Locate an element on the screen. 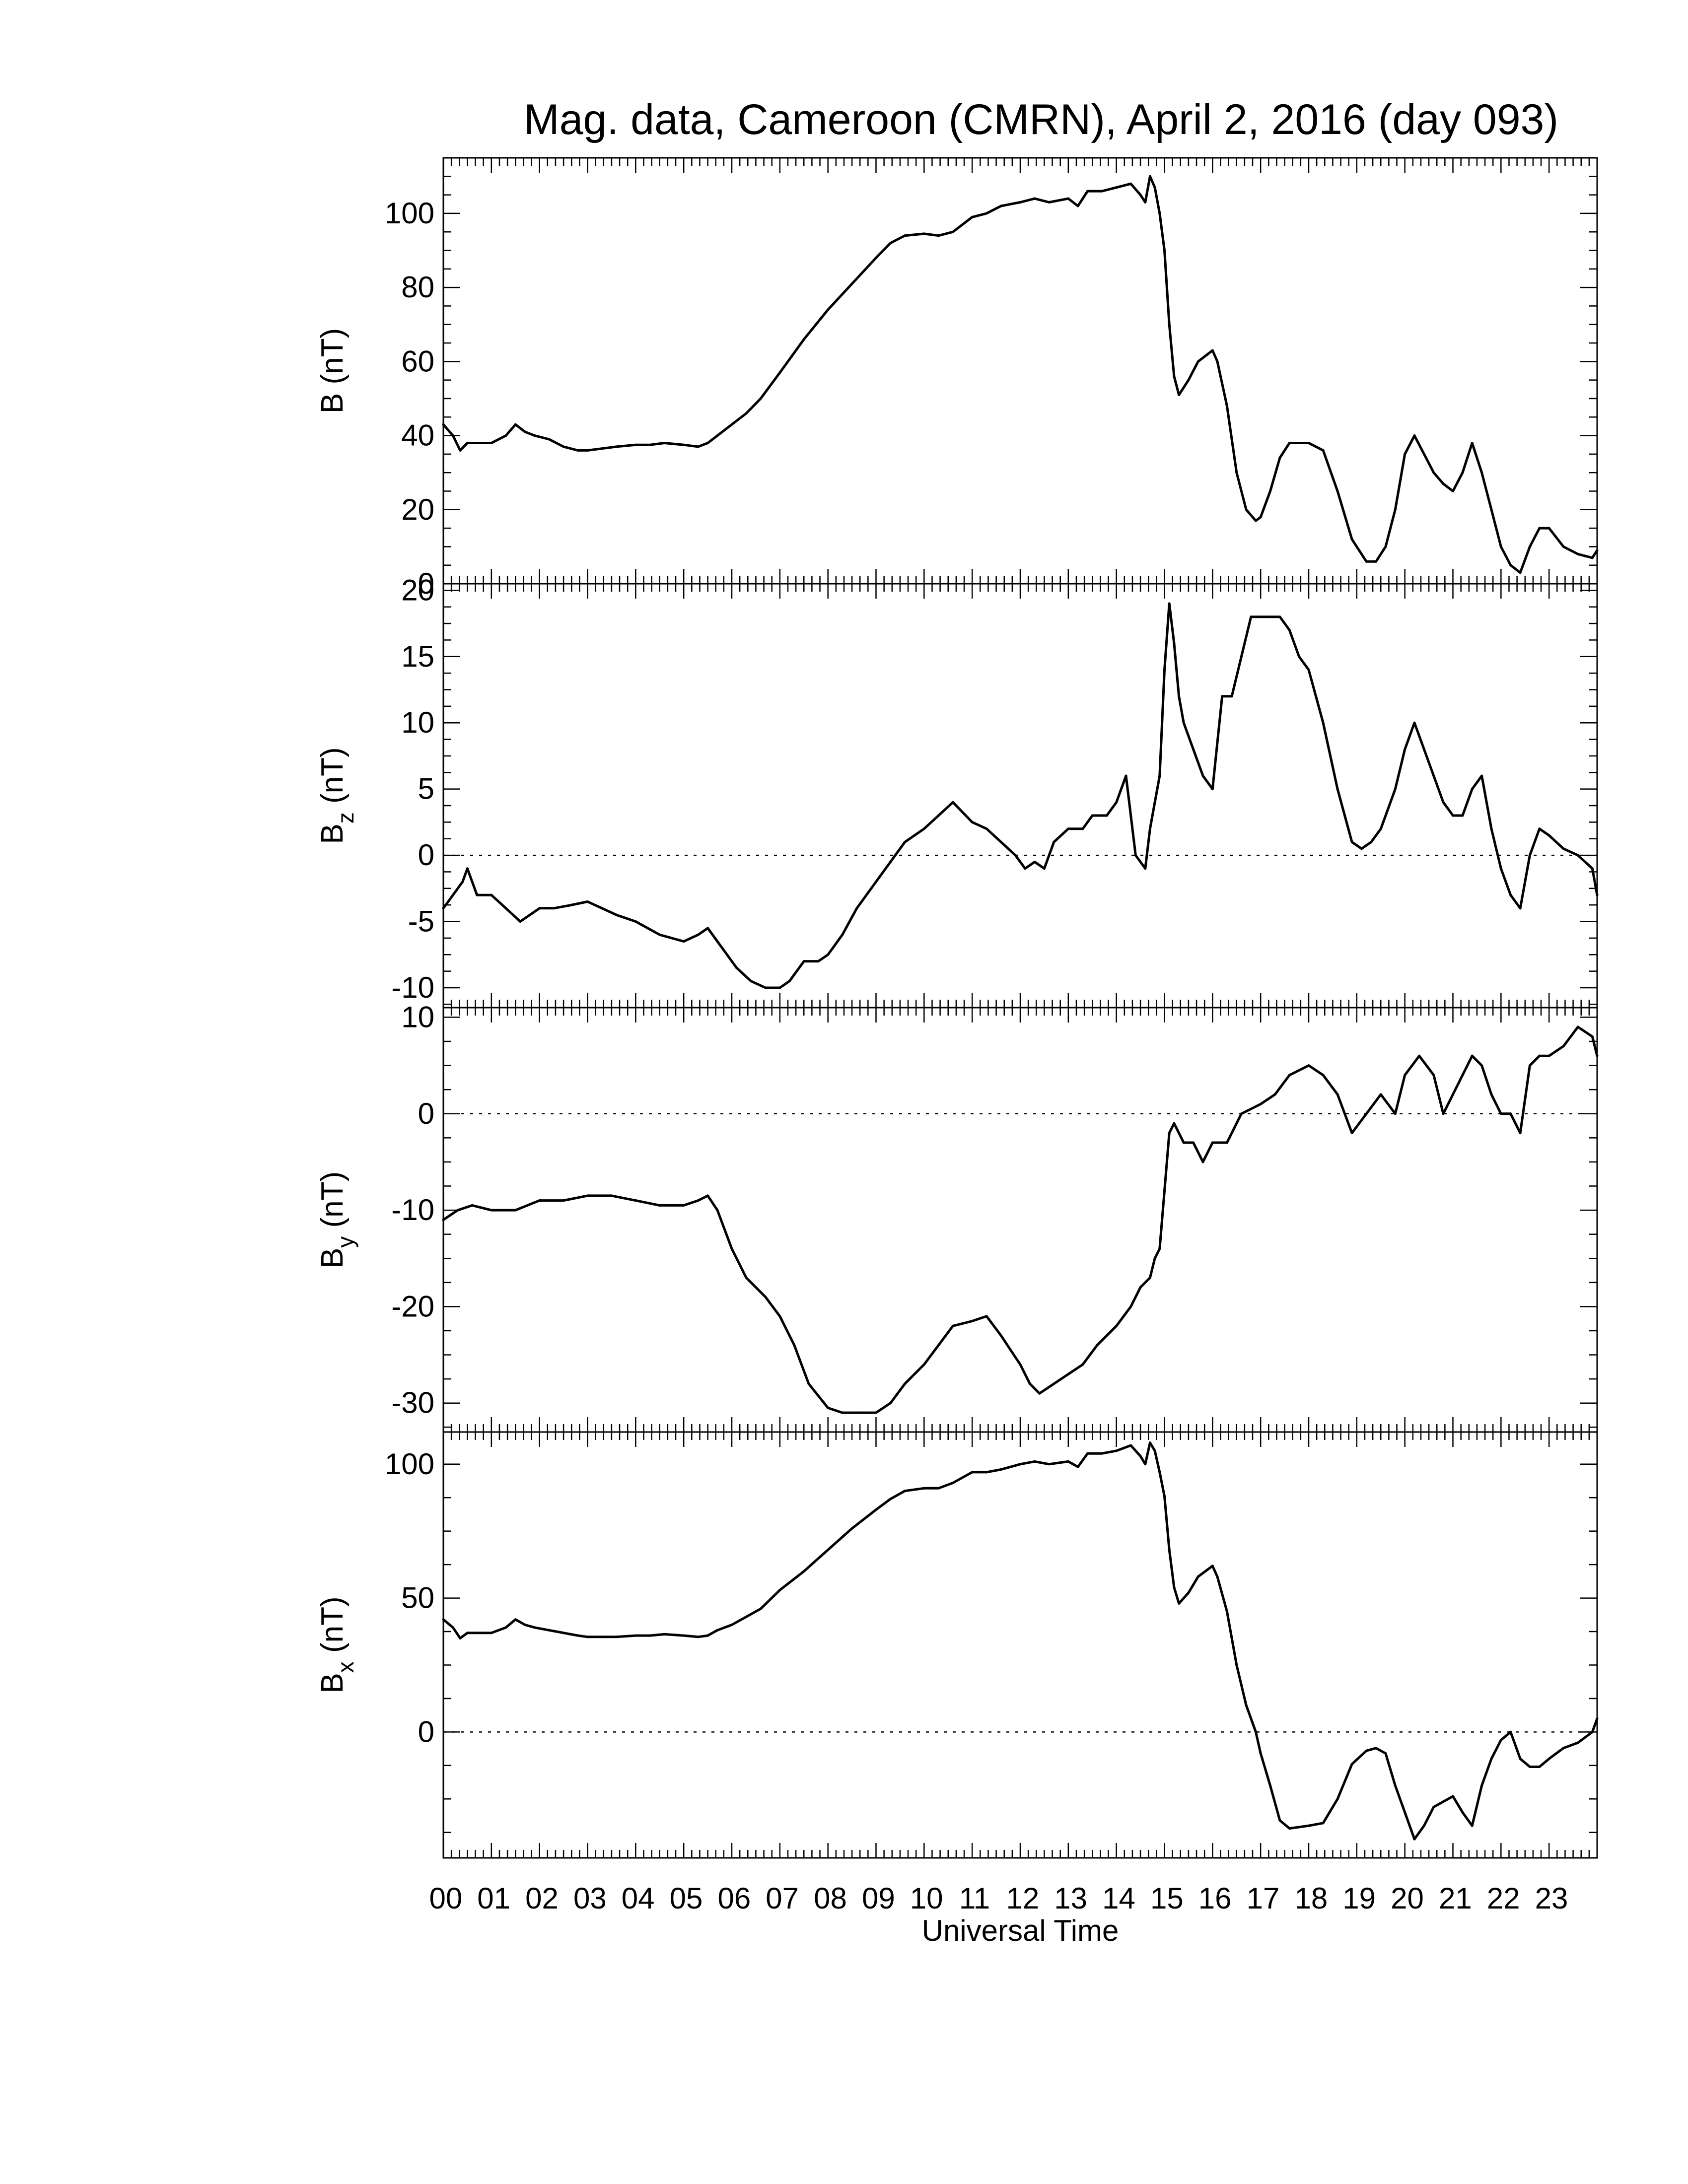 Image resolution: width=1688 pixels, height=2184 pixels. x-tick-label: 21 is located at coordinates (1455, 1898).